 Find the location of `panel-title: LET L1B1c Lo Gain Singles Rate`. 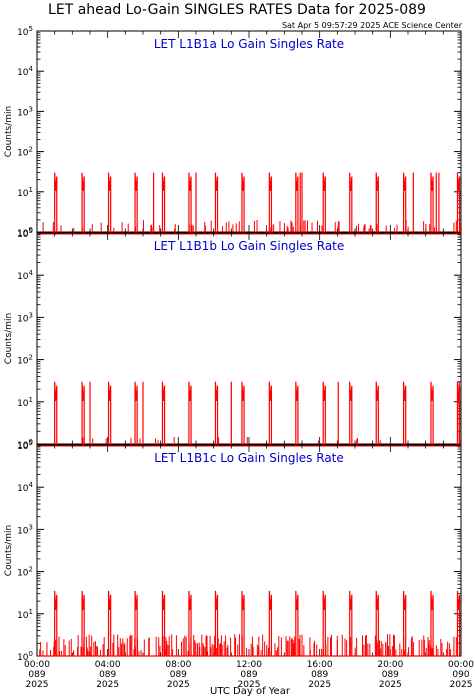

panel-title: LET L1B1c Lo Gain Singles Rate is located at coordinates (249, 458).